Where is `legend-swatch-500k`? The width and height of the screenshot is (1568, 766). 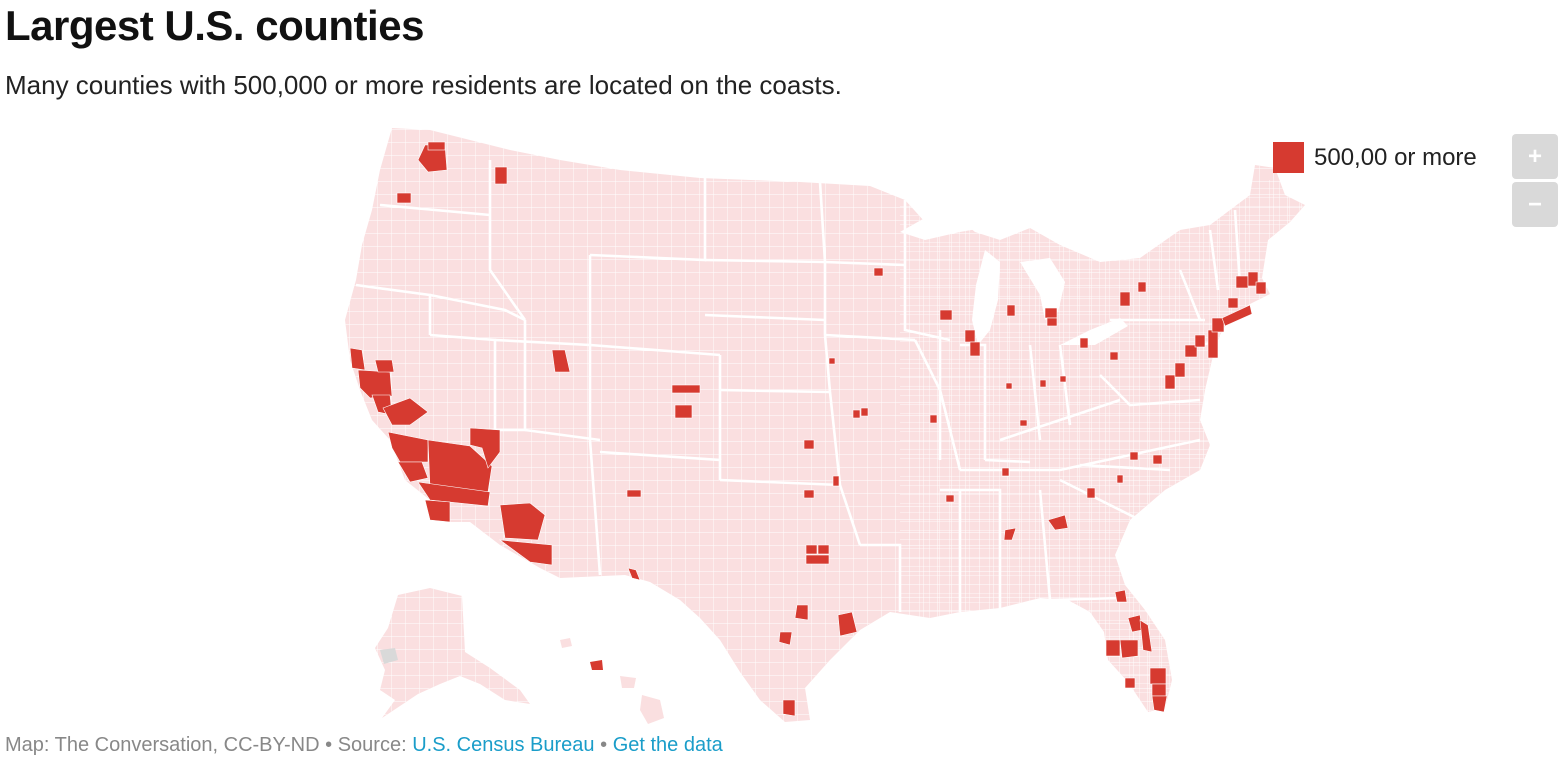
legend-swatch-500k is located at coordinates (1288, 157).